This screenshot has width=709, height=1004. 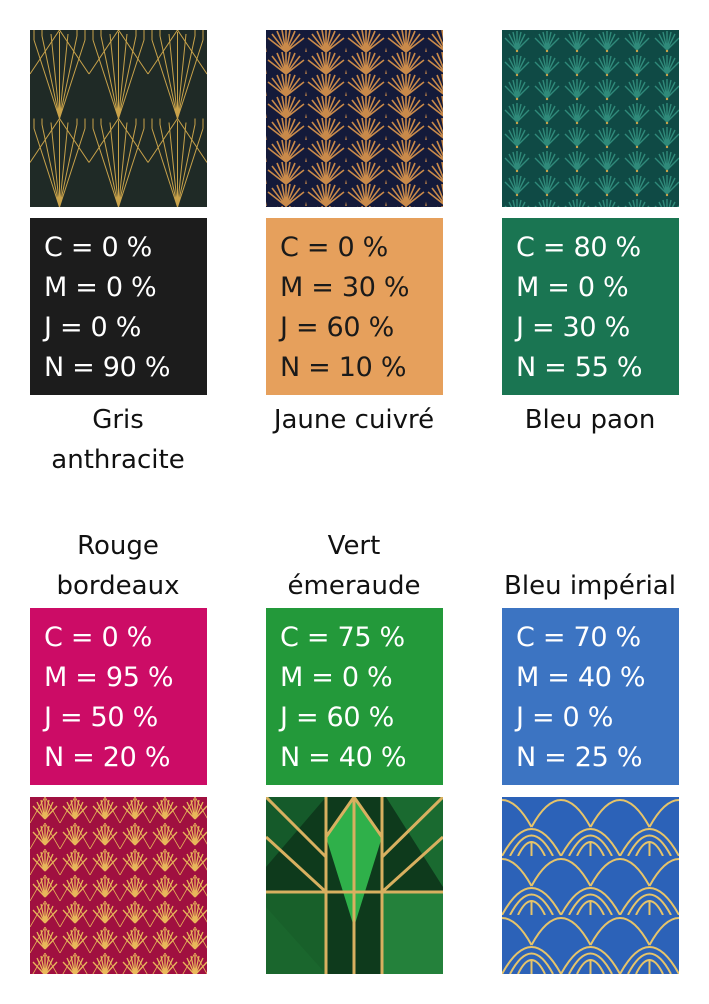 I want to click on color-swatch-bleu-imperial: C = 70 % M = 40 % J = 0 % N = 25 %, so click(x=590, y=696).